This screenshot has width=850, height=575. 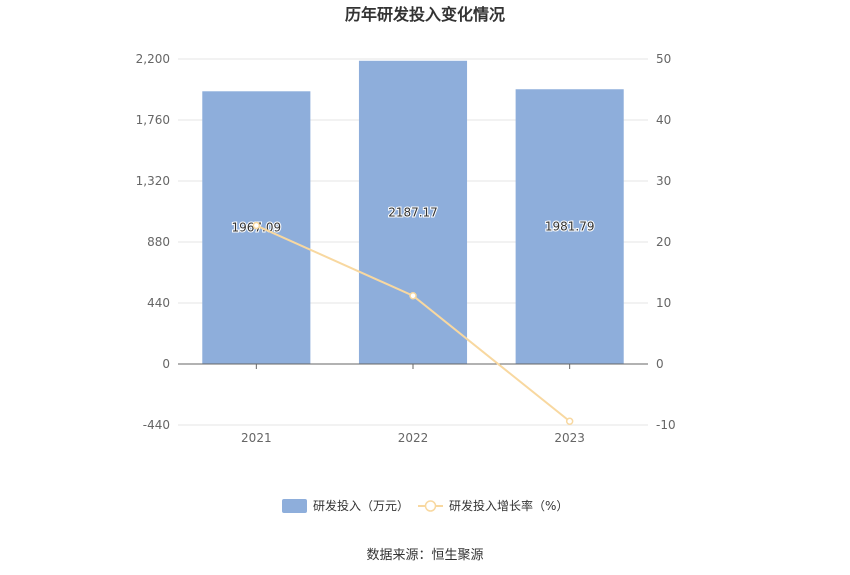 What do you see at coordinates (430, 506) in the screenshot?
I see `legend-swatch-marker` at bounding box center [430, 506].